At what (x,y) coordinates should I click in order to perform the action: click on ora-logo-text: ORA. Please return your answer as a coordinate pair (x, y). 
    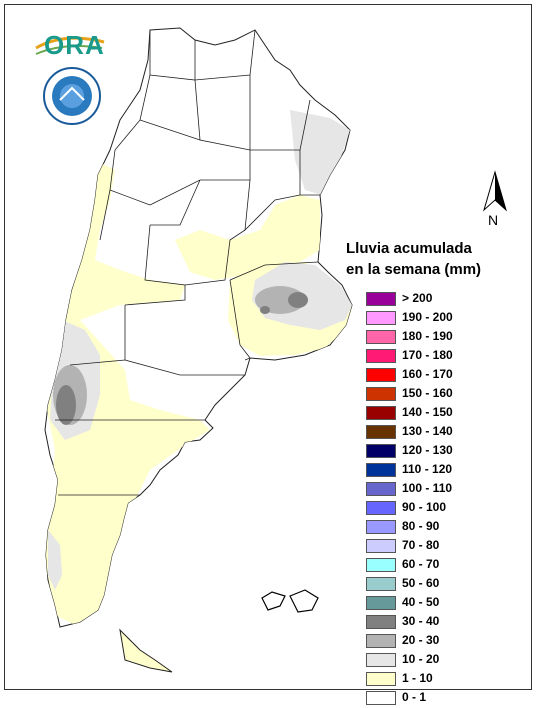
    Looking at the image, I should click on (74, 45).